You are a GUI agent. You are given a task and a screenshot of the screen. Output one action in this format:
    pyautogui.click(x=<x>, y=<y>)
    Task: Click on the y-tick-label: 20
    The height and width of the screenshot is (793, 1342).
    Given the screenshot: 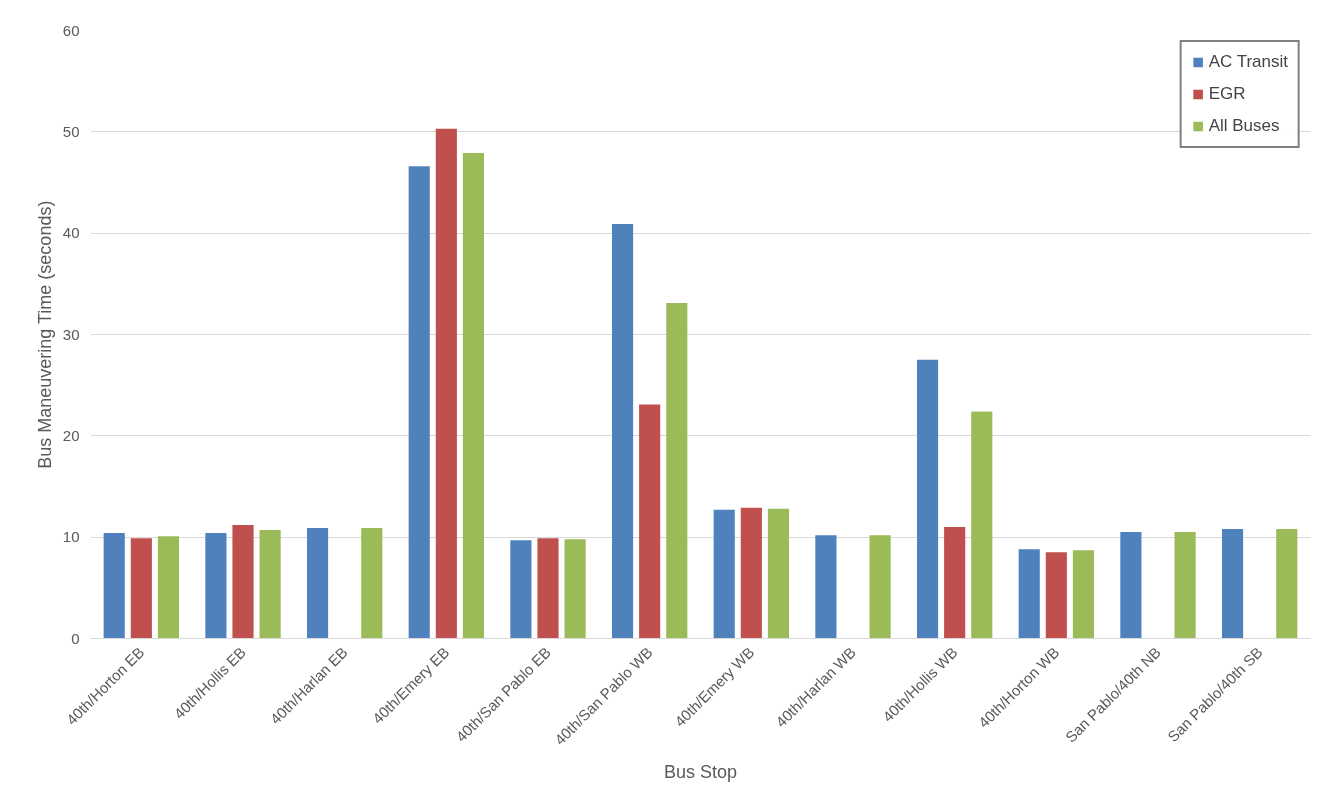 What is the action you would take?
    pyautogui.click(x=71, y=435)
    